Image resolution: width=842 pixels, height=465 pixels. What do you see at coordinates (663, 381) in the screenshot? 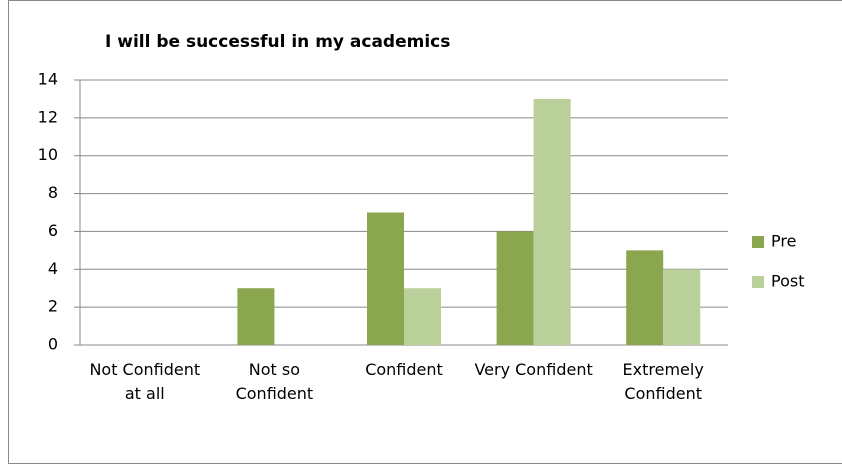
I see `x-tick-label: Extremely Confident` at bounding box center [663, 381].